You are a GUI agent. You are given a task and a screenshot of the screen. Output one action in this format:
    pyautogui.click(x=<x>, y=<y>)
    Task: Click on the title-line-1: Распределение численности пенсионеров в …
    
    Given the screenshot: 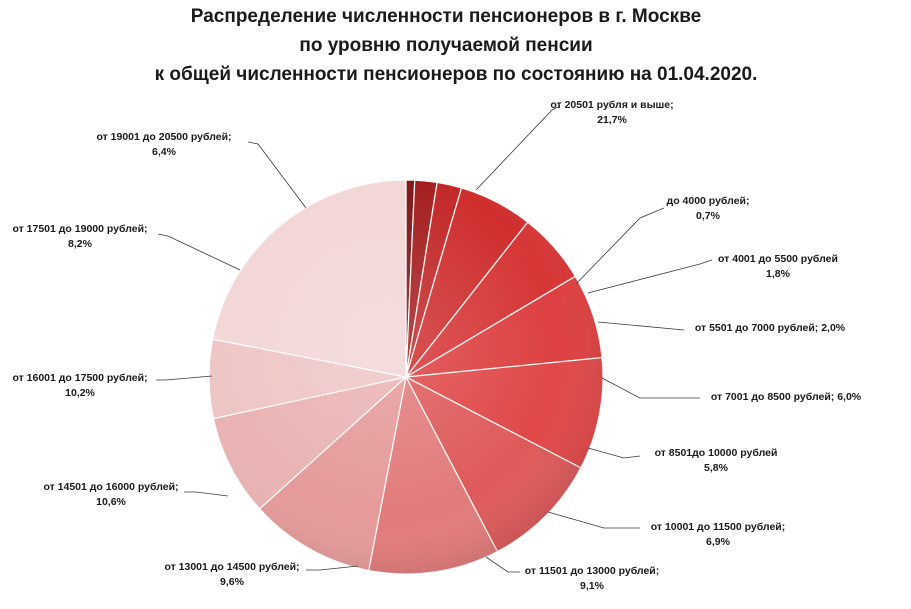 What is the action you would take?
    pyautogui.click(x=446, y=16)
    